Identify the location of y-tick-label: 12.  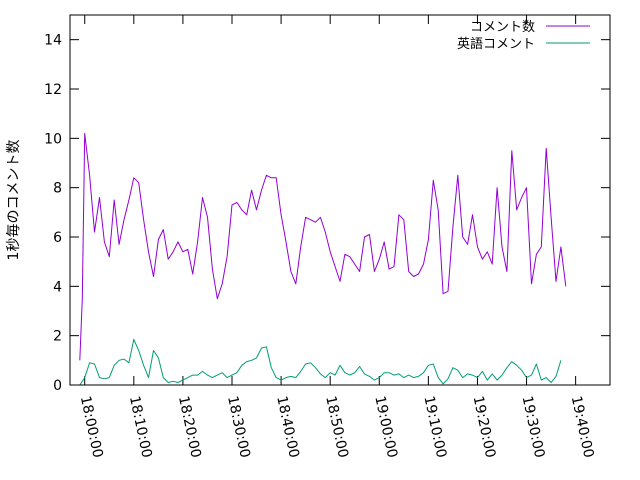
(53, 90).